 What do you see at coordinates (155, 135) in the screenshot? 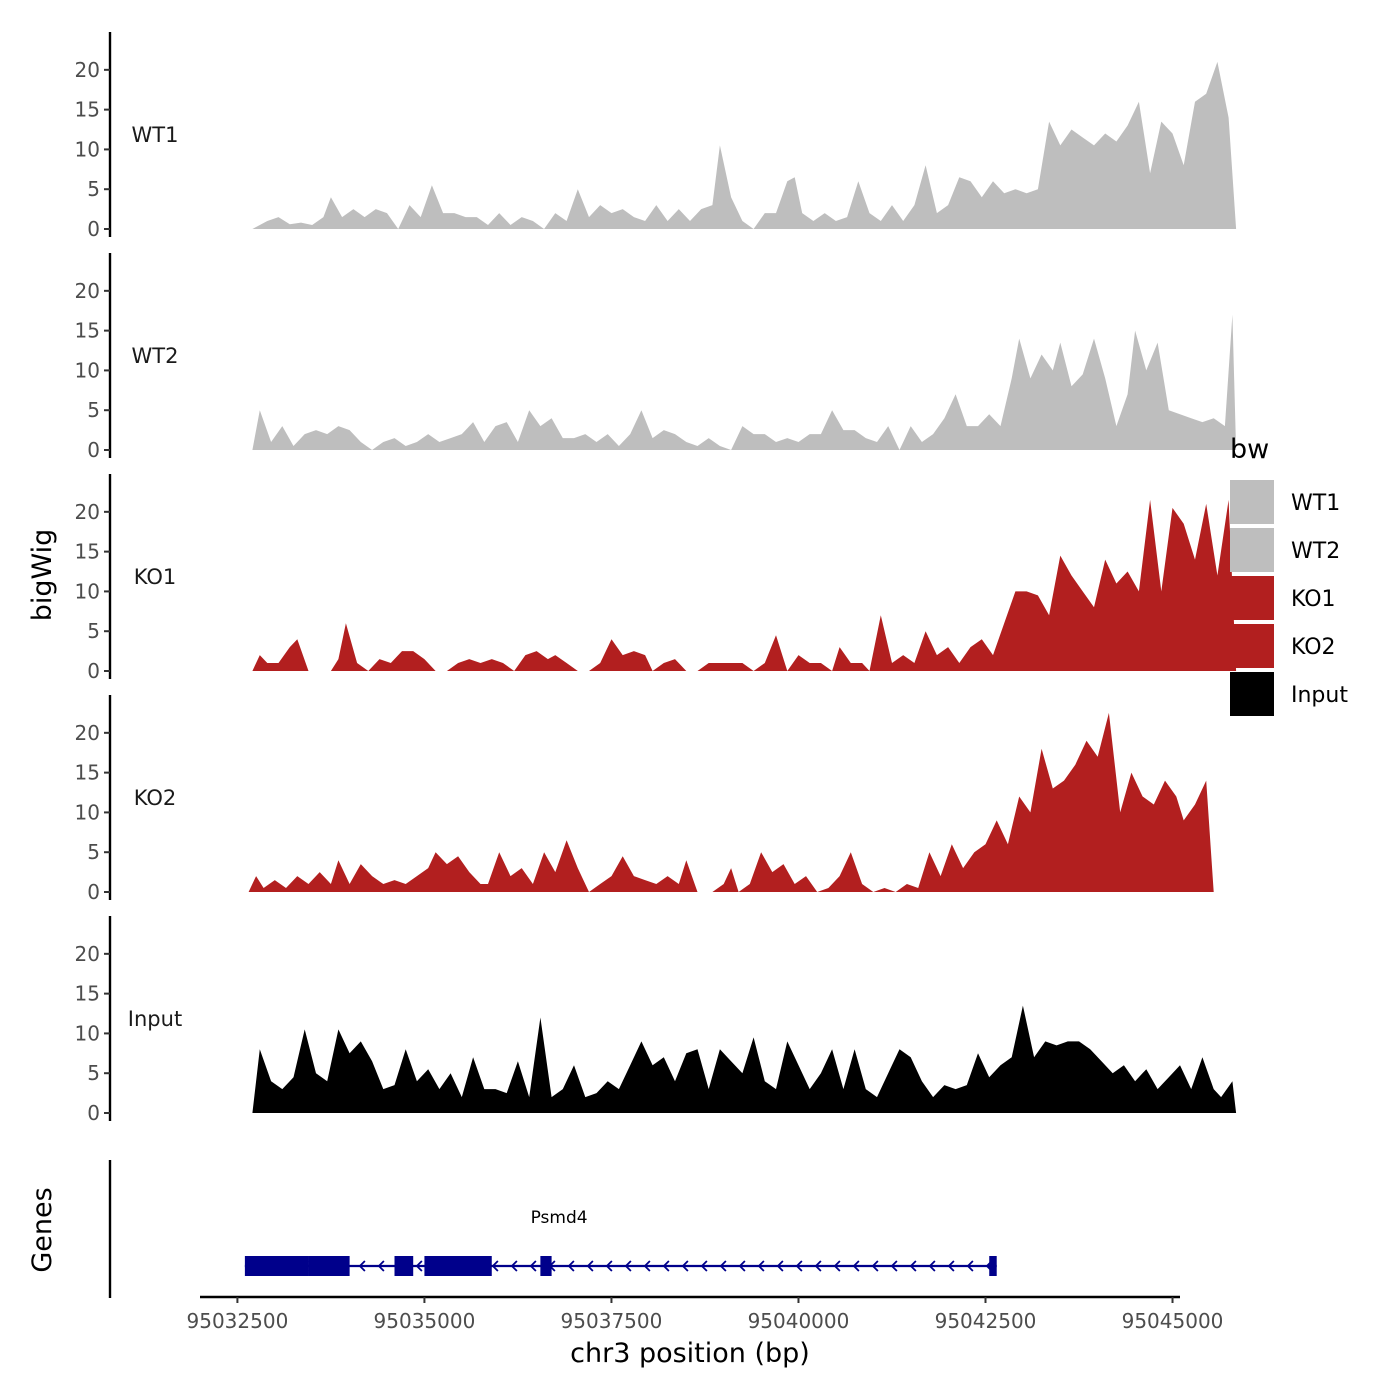
I see `track-label-wt1: WT1` at bounding box center [155, 135].